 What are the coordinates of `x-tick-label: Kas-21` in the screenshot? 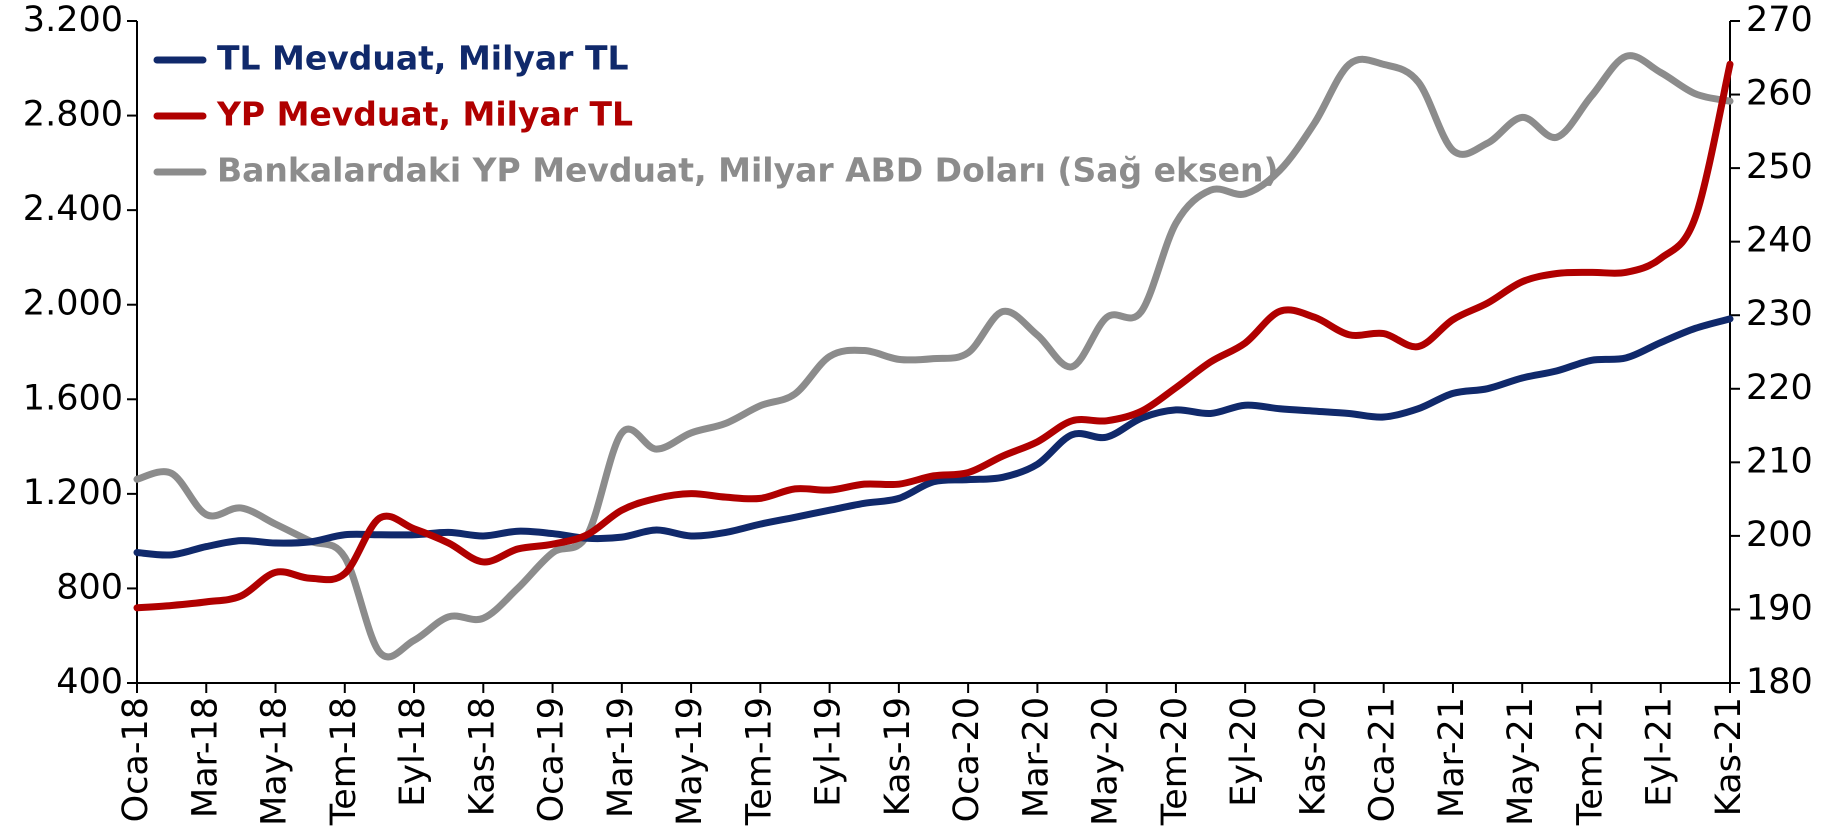 It's located at (1729, 756).